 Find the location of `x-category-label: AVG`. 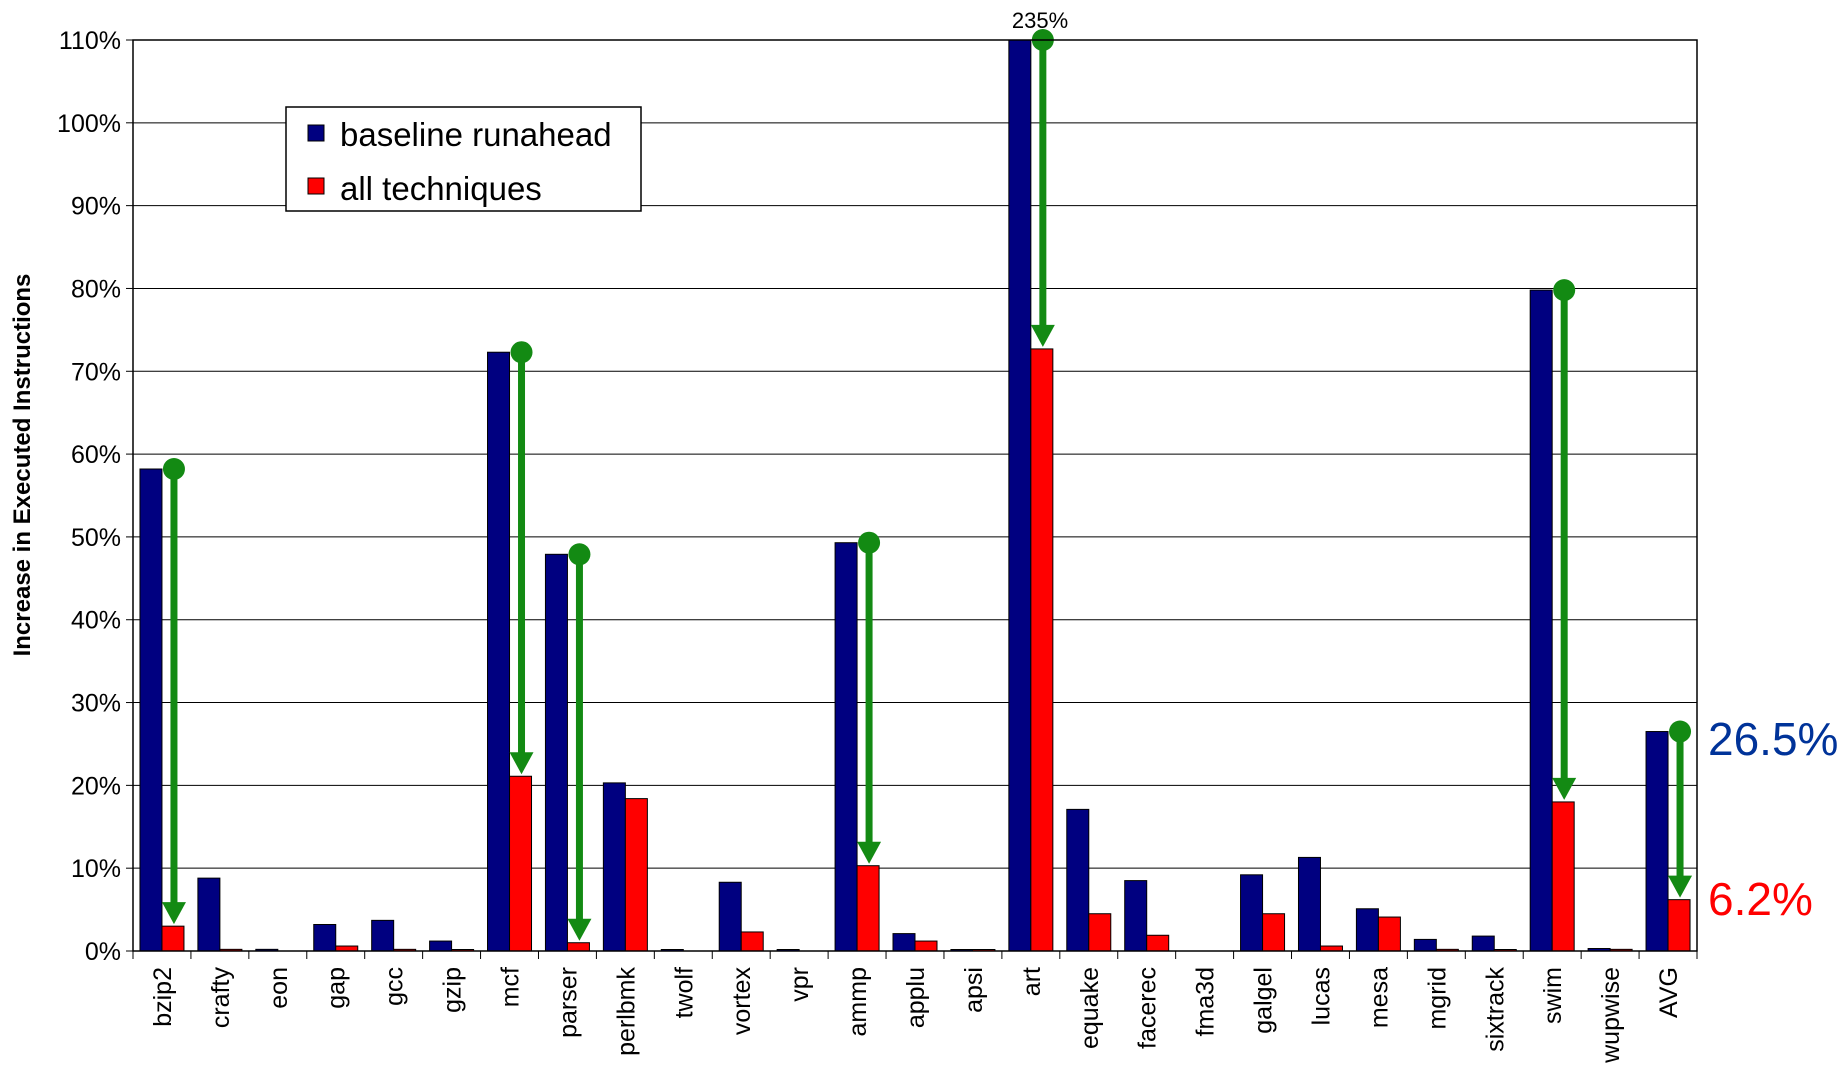

x-category-label: AVG is located at coordinates (1669, 992).